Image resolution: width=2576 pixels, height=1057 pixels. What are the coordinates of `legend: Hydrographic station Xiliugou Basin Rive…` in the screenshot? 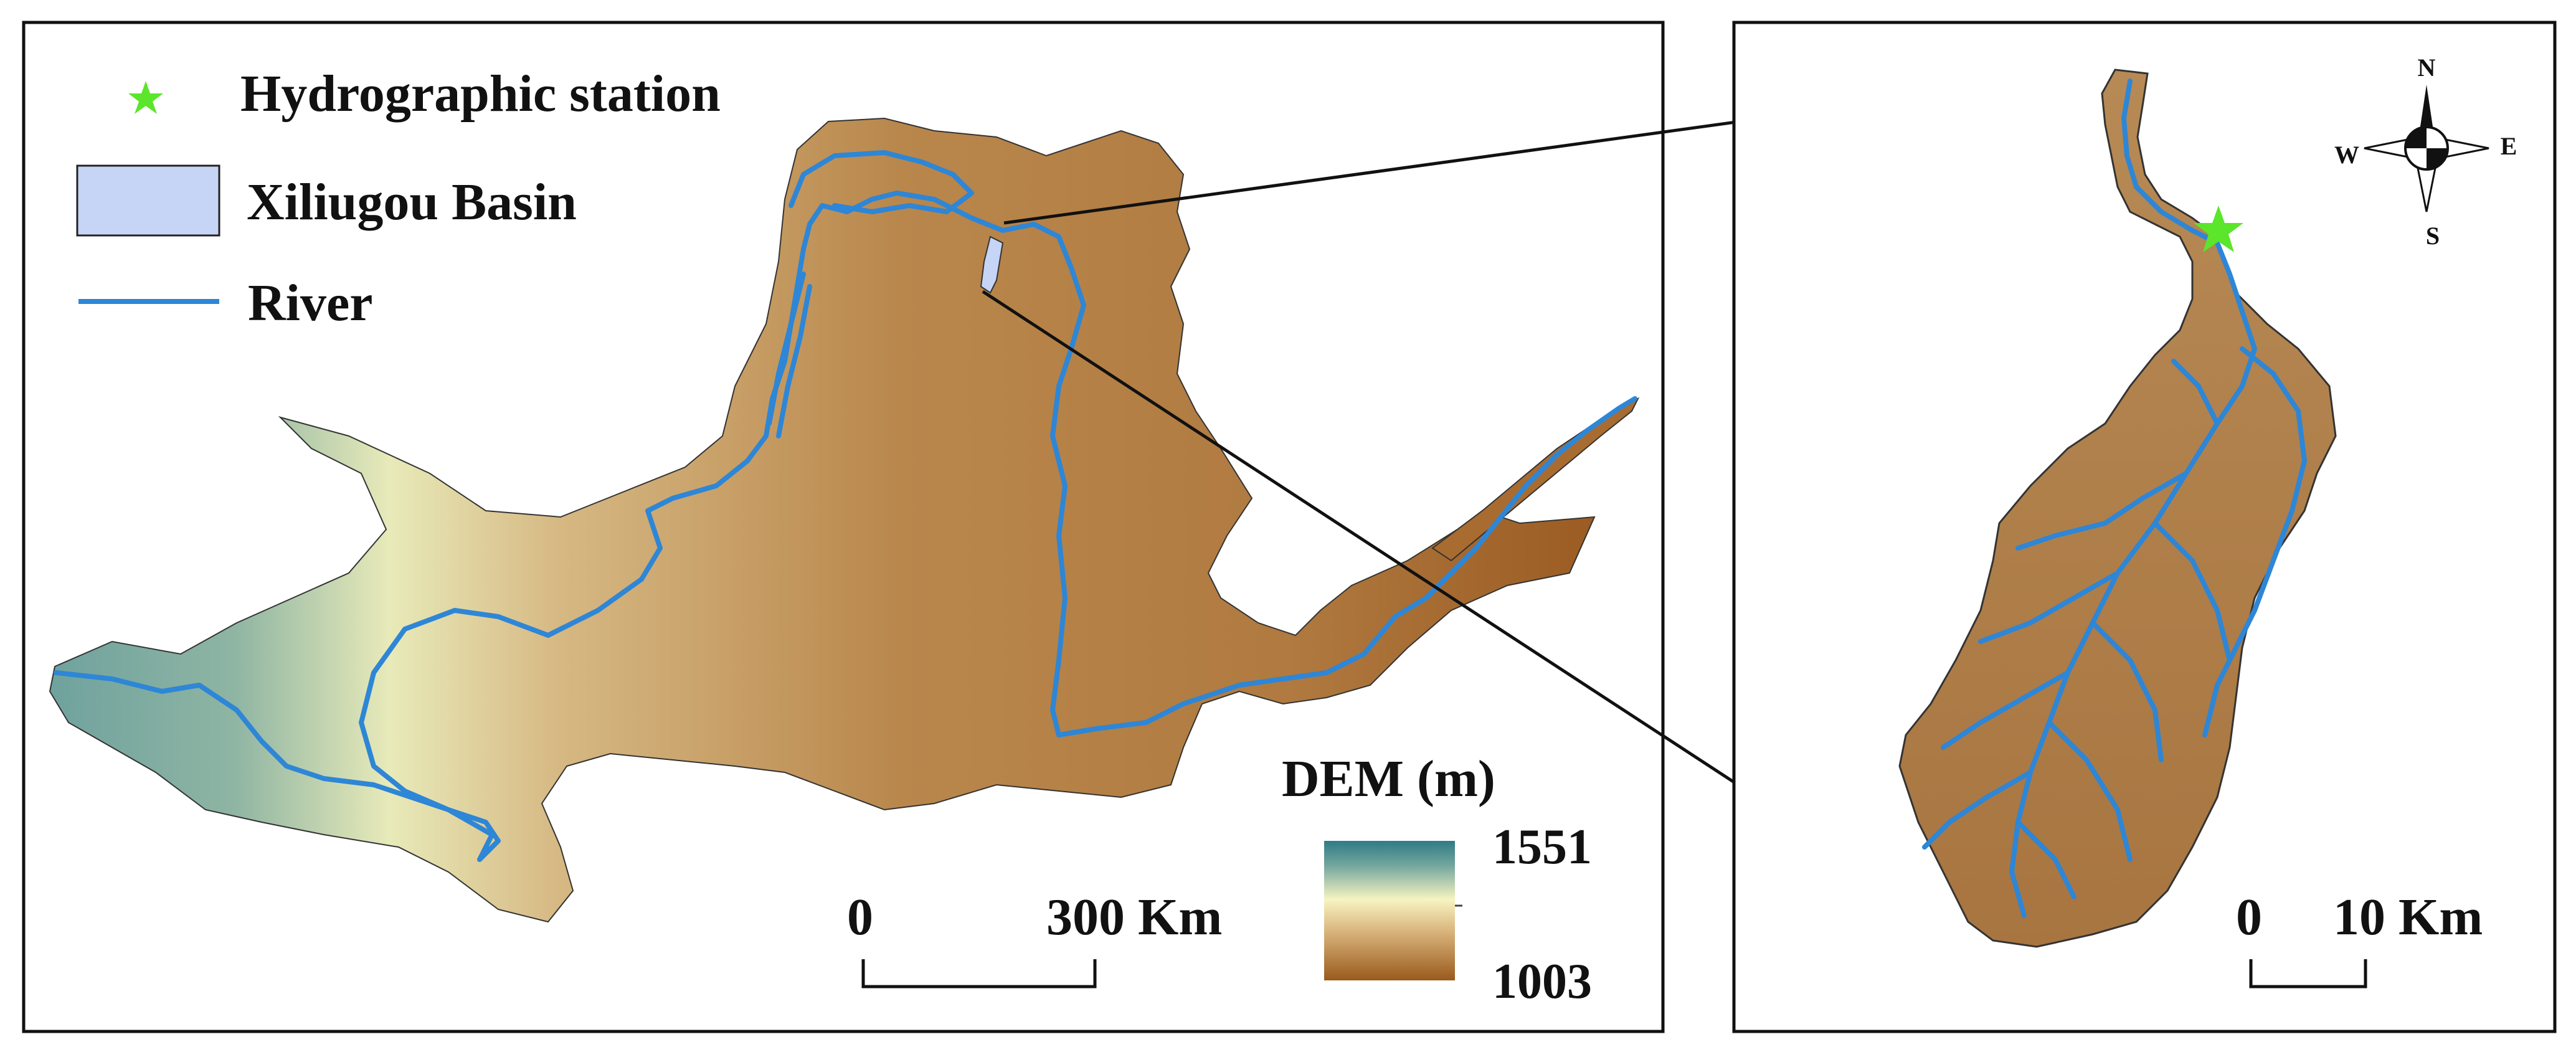 It's located at (399, 198).